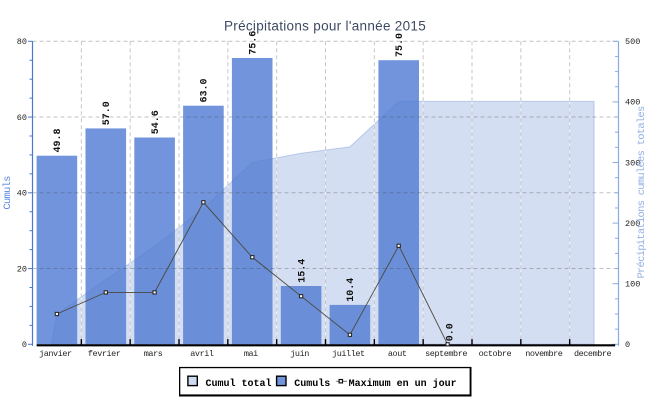 The height and width of the screenshot is (405, 650). I want to click on svg-text: octobre, so click(495, 354).